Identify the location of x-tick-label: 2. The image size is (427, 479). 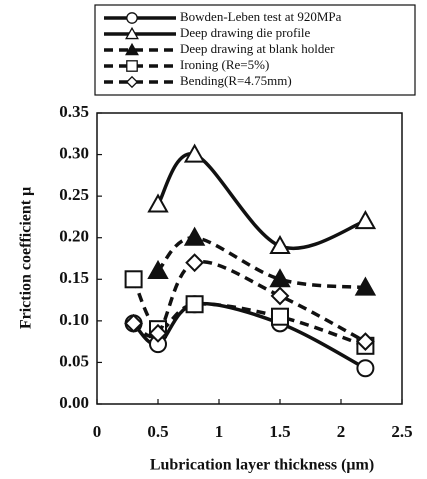
(341, 431).